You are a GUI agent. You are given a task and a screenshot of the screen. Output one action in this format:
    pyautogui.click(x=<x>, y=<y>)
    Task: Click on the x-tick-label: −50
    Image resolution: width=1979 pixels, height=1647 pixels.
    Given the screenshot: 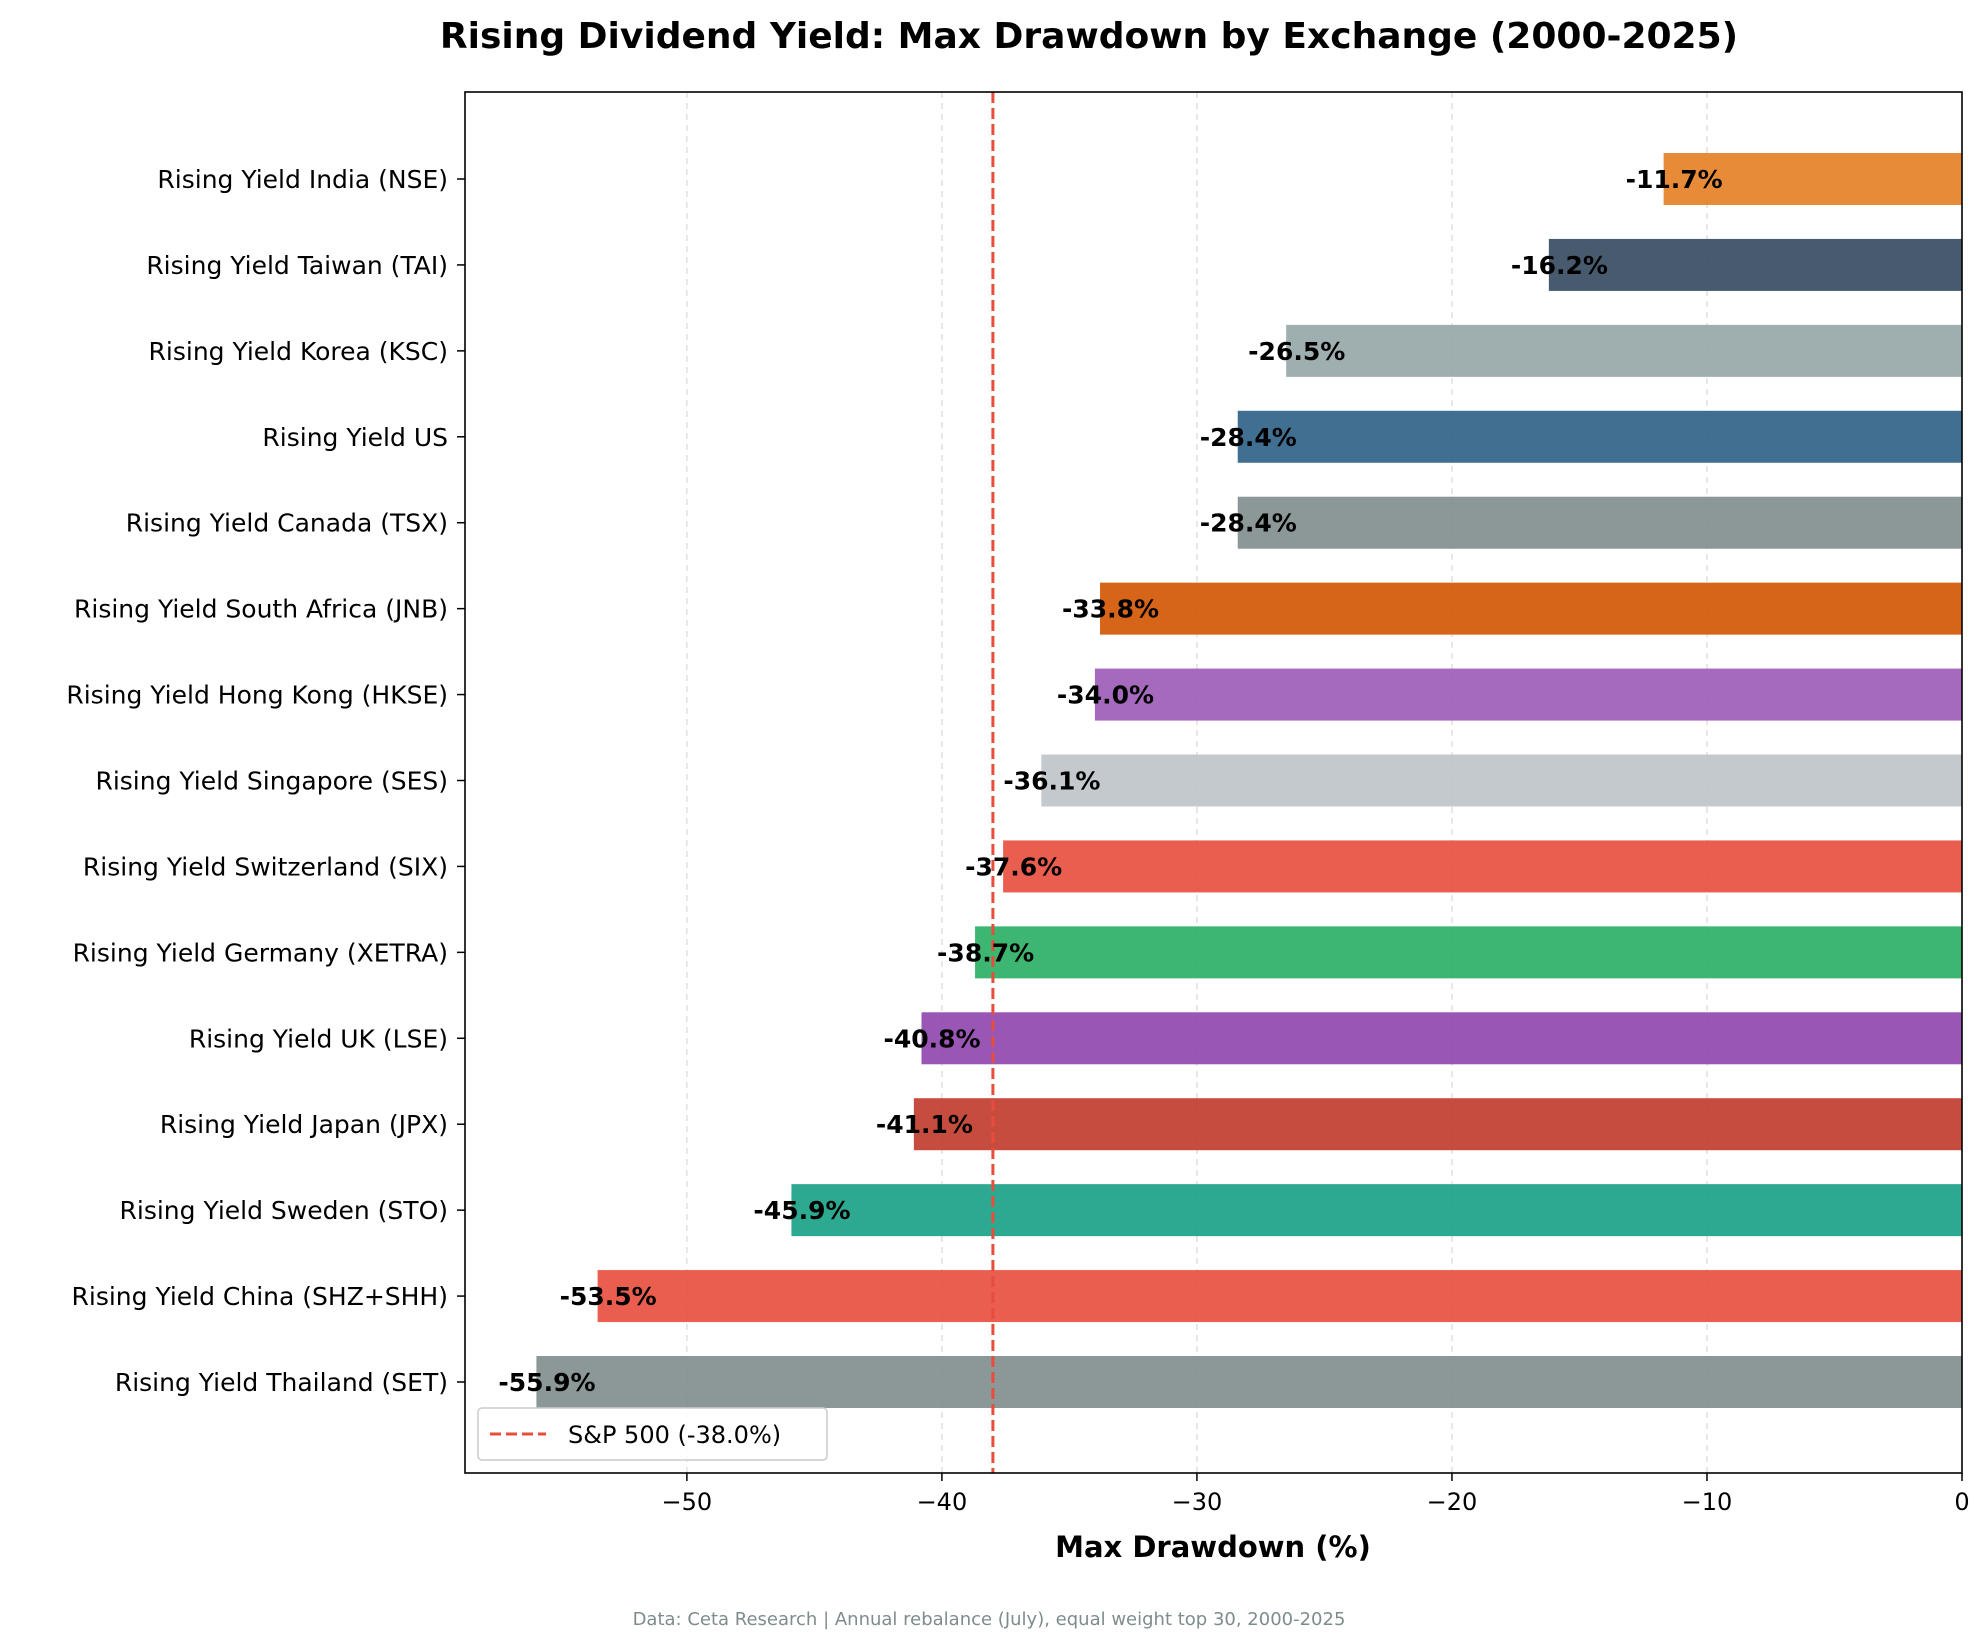 What is the action you would take?
    pyautogui.click(x=687, y=1502)
    